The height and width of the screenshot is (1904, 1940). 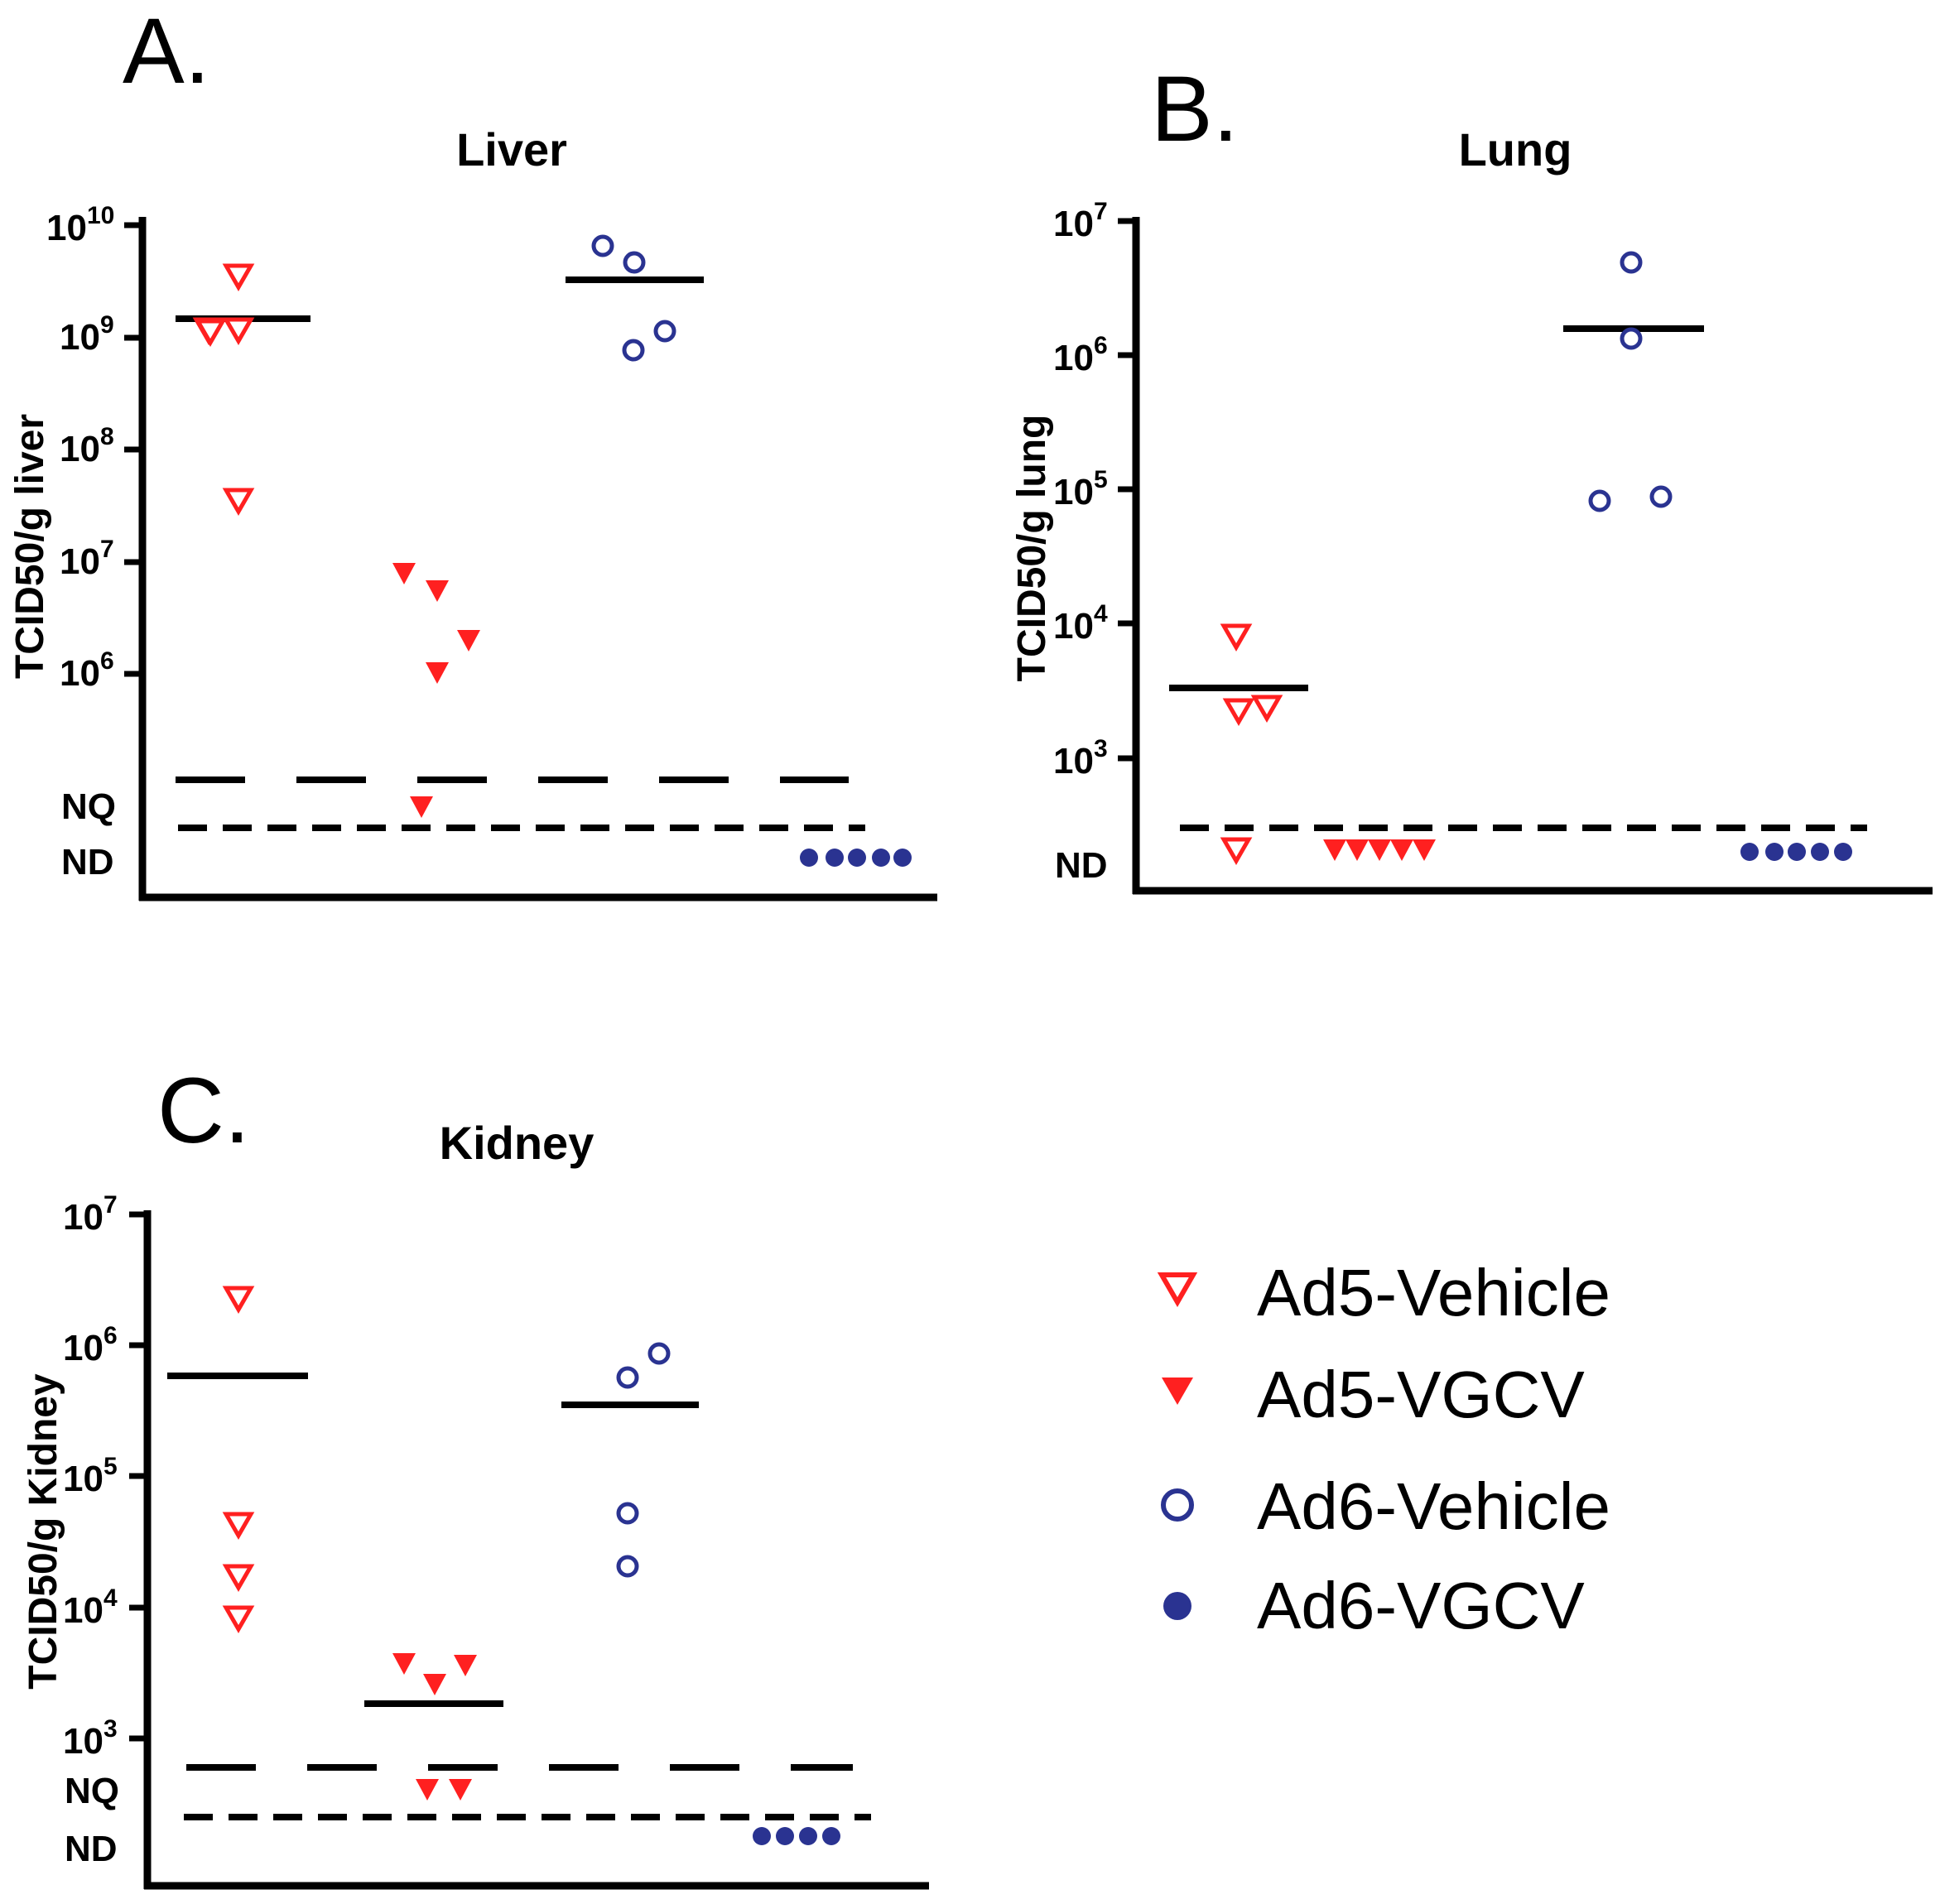 I want to click on panel-c-points, so click(x=531, y=1565).